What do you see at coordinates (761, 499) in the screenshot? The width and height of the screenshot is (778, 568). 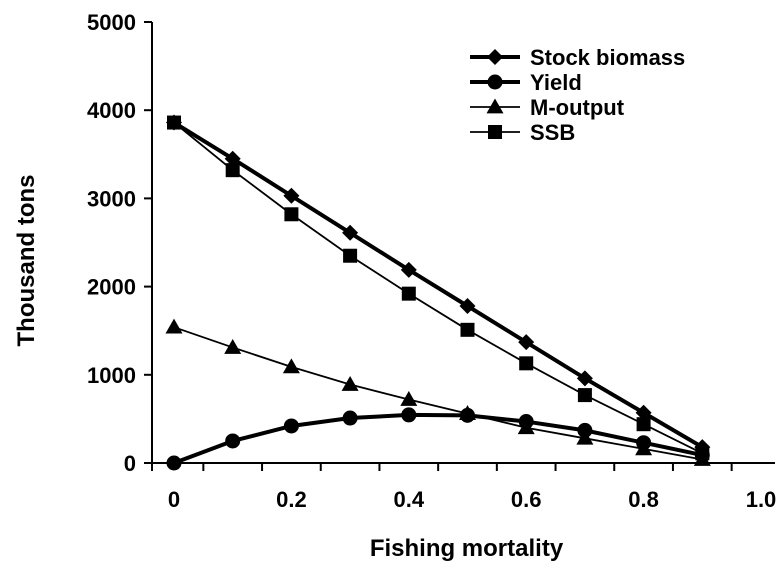 I see `x-tick-label: 1.0` at bounding box center [761, 499].